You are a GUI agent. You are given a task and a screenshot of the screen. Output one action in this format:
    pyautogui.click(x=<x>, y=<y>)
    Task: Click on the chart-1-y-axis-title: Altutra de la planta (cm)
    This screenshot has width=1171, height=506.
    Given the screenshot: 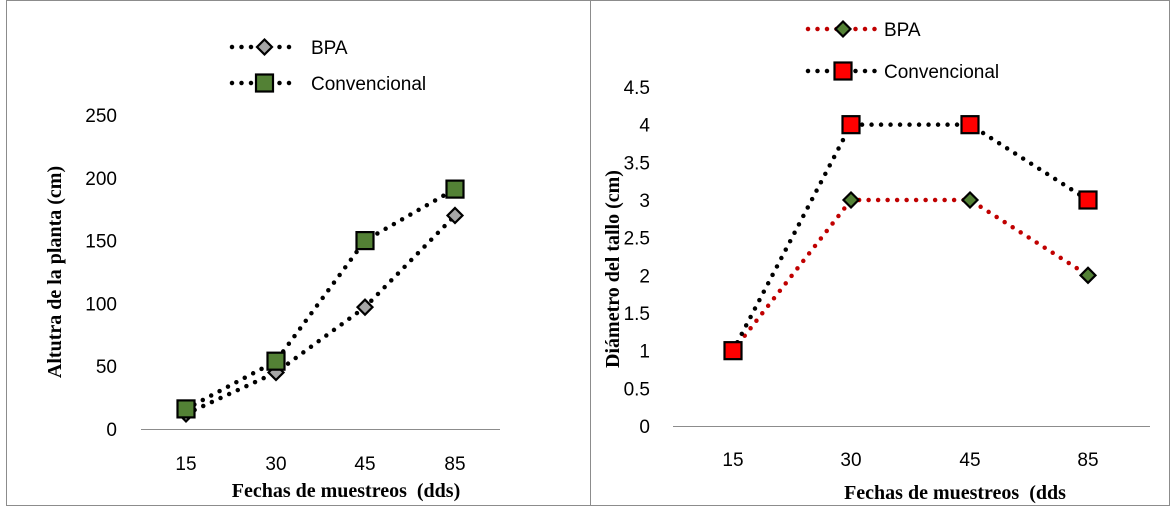 What is the action you would take?
    pyautogui.click(x=55, y=272)
    